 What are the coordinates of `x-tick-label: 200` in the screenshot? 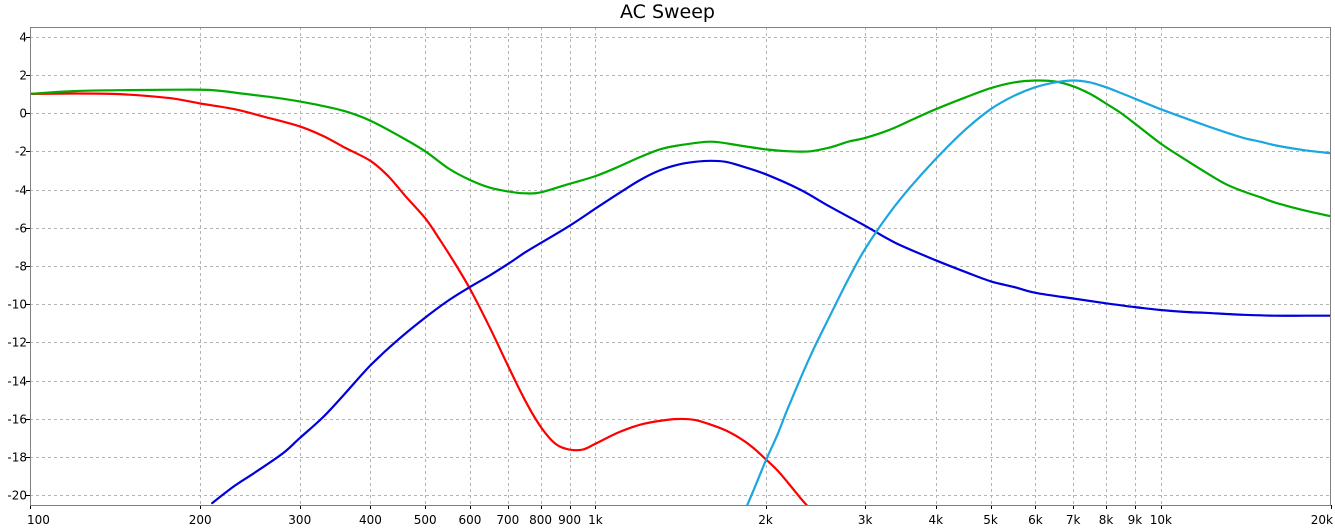 It's located at (200, 520).